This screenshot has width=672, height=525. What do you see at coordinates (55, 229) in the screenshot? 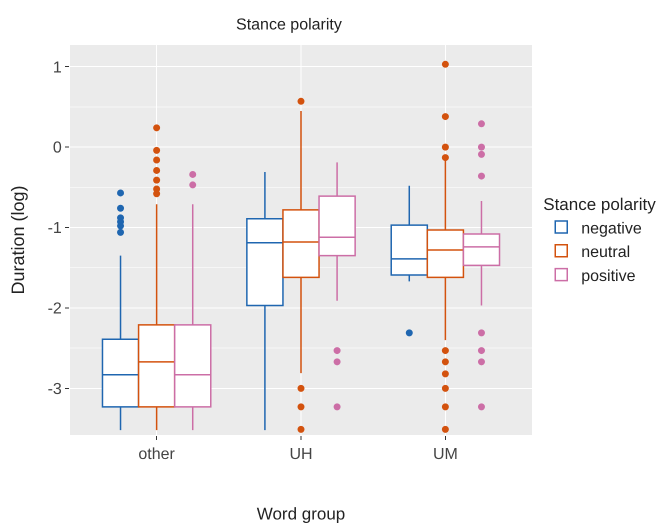
I see `y-tick-label: -1` at bounding box center [55, 229].